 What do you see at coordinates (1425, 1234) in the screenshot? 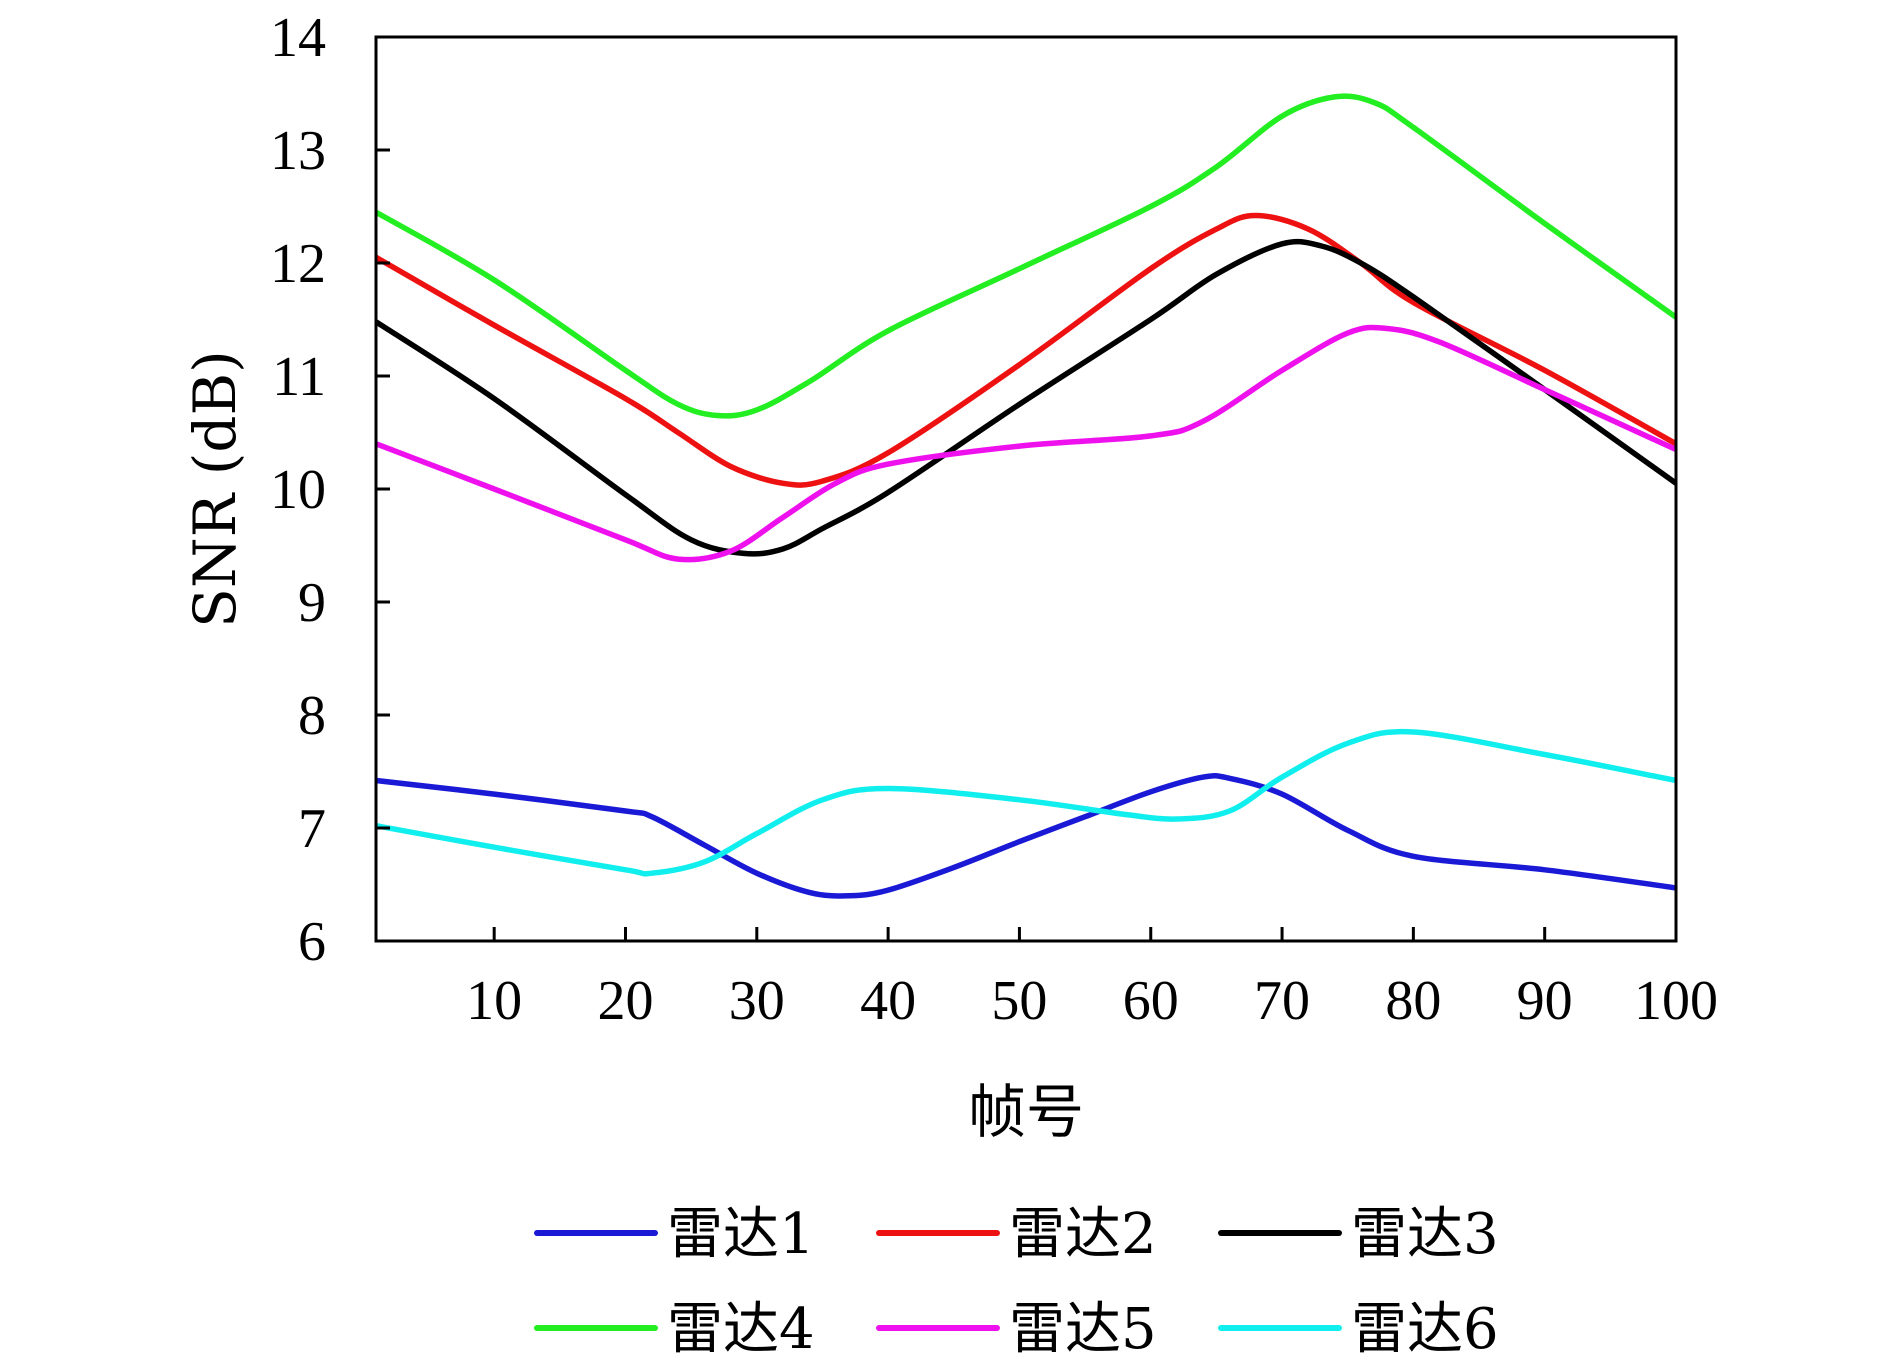
I see `legend-label: 雷达3` at bounding box center [1425, 1234].